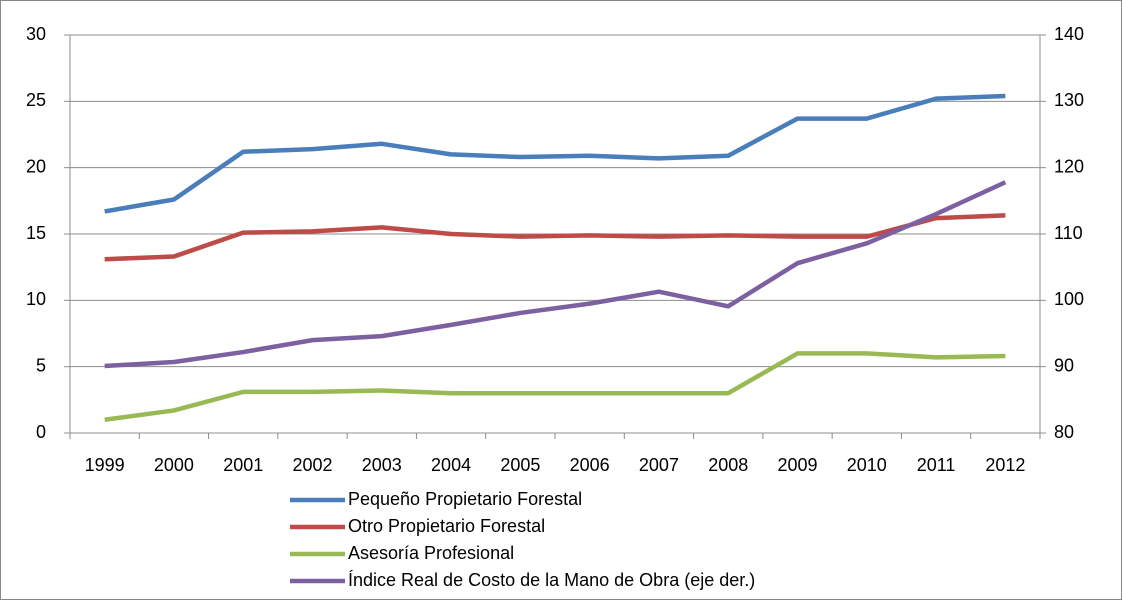  What do you see at coordinates (243, 465) in the screenshot?
I see `x-tick-label: 2001` at bounding box center [243, 465].